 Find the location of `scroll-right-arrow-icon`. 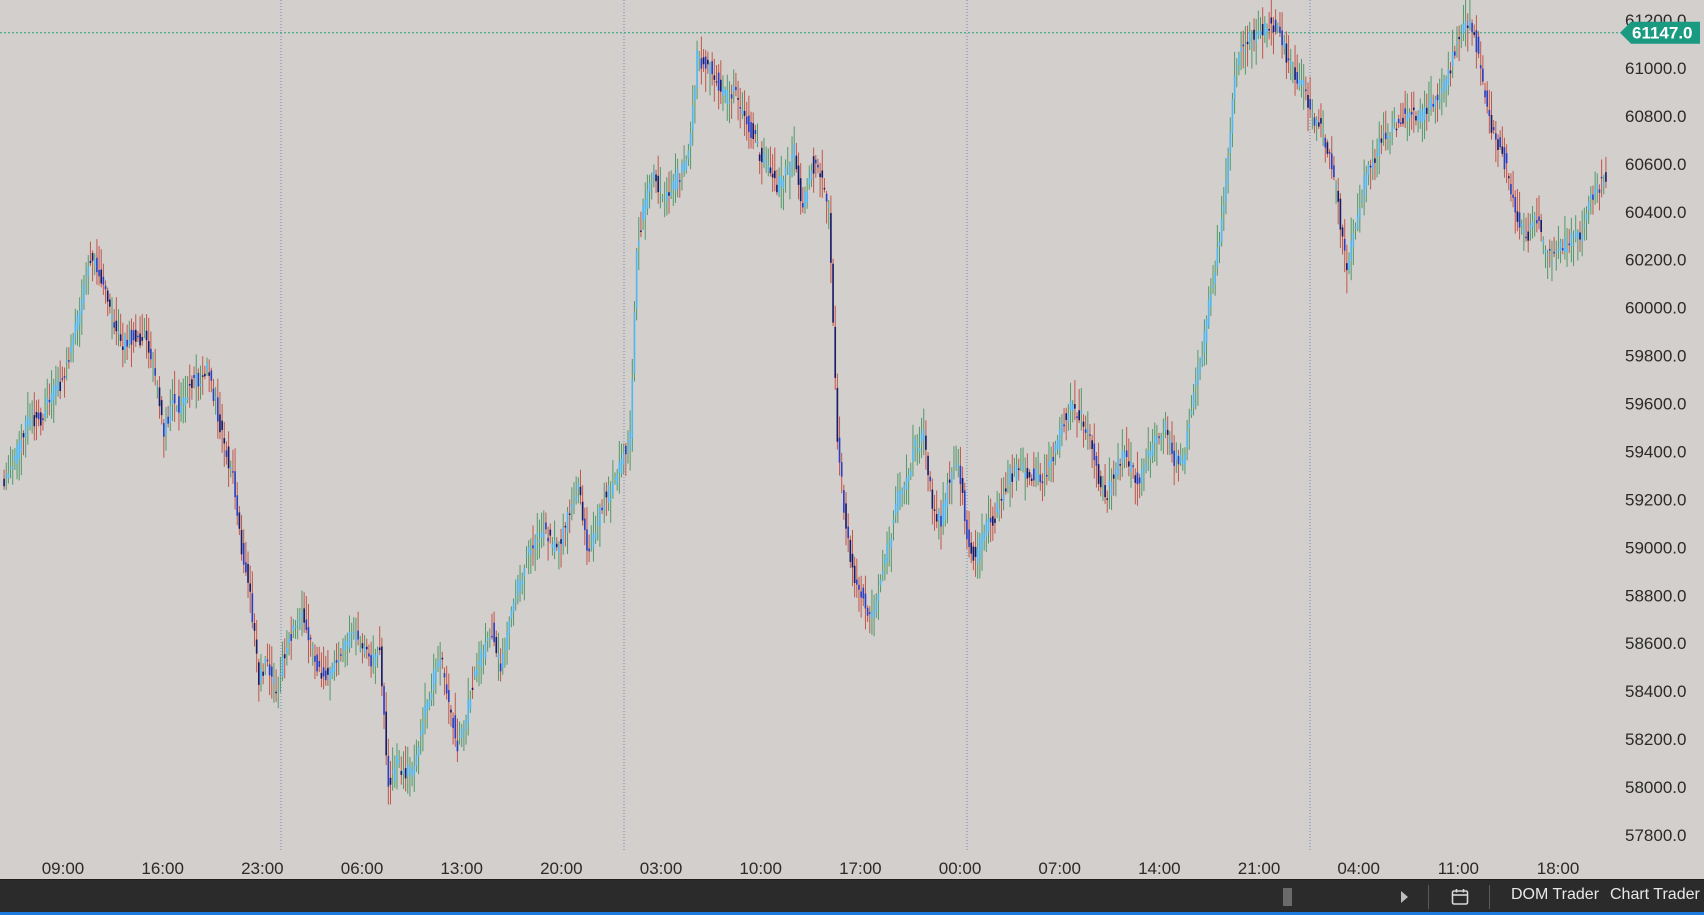

scroll-right-arrow-icon is located at coordinates (1404, 897).